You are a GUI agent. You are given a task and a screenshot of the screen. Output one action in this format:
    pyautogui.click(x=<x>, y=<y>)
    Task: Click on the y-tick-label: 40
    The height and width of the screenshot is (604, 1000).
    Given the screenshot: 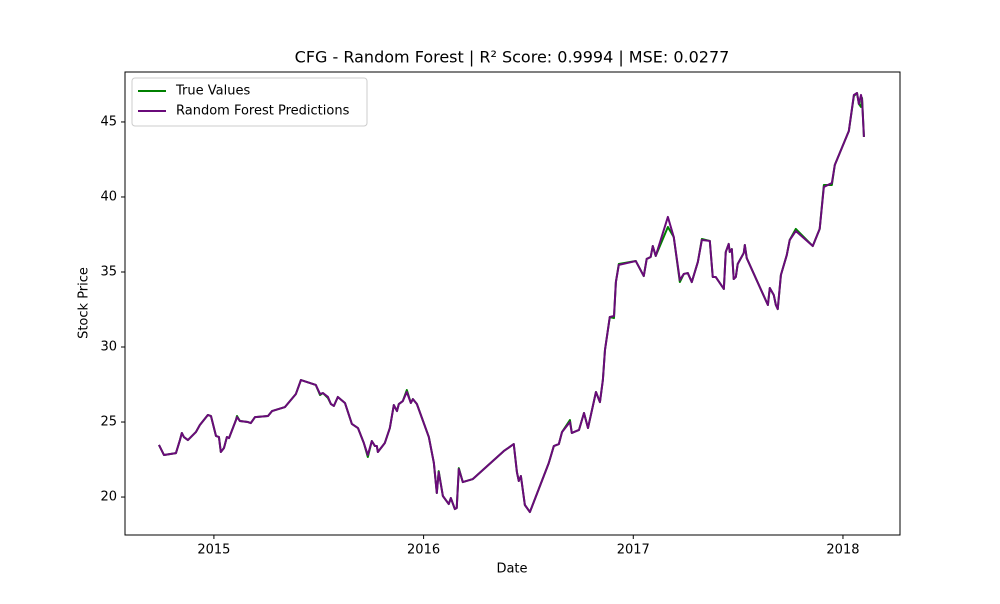 What is the action you would take?
    pyautogui.click(x=108, y=196)
    